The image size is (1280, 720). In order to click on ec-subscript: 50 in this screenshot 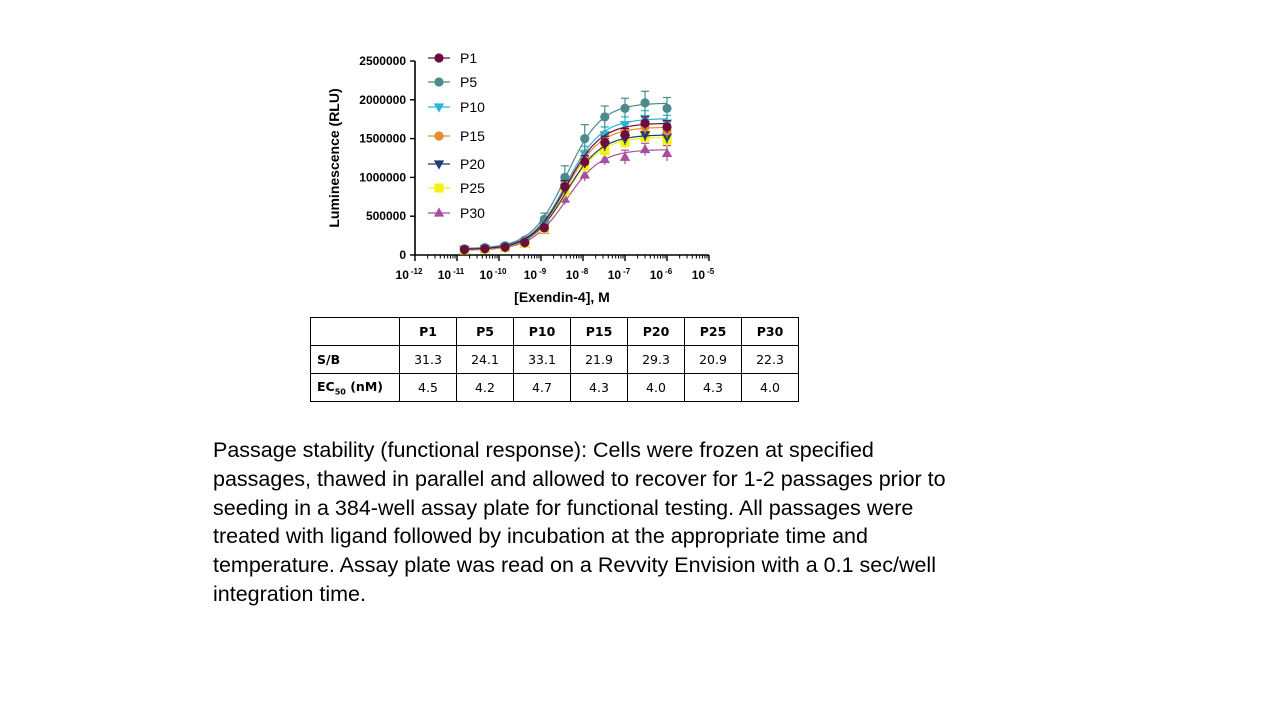, I will do `click(340, 392)`.